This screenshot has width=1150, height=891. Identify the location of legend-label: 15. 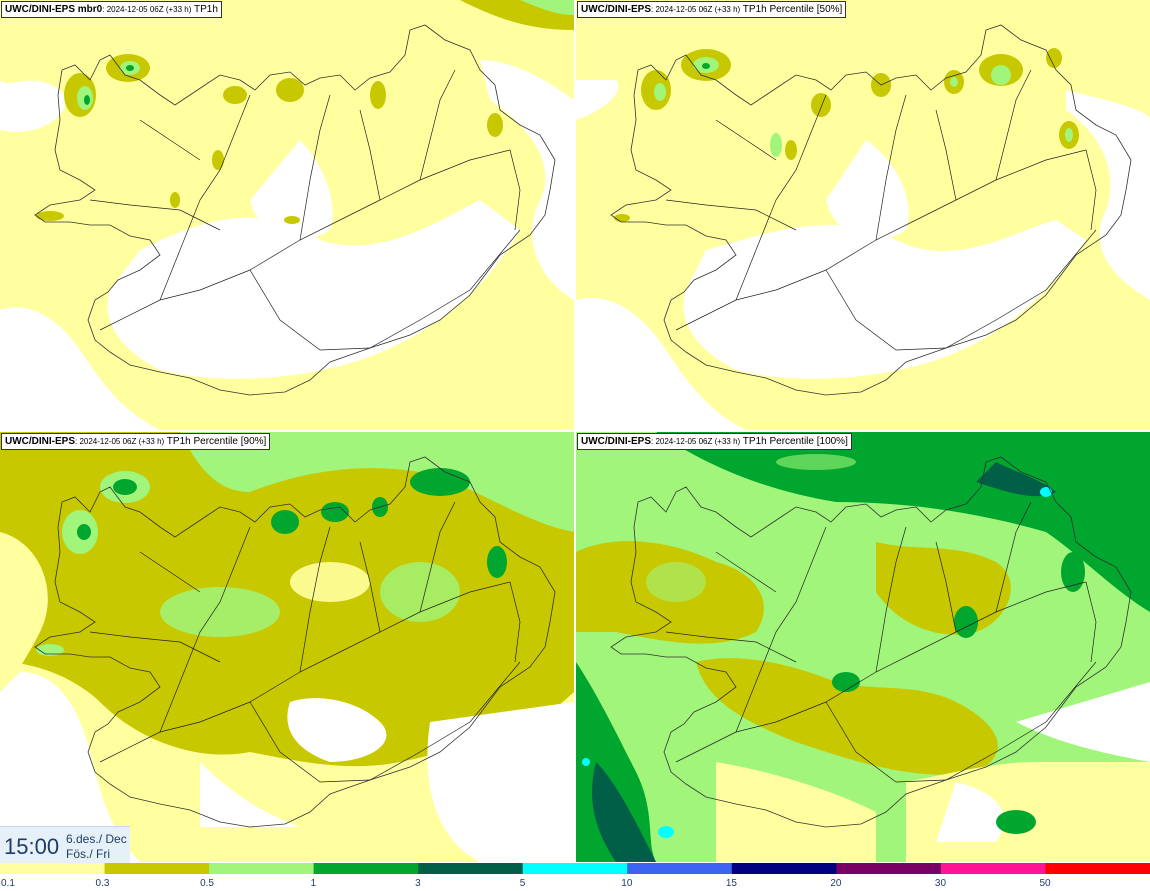
(732, 883).